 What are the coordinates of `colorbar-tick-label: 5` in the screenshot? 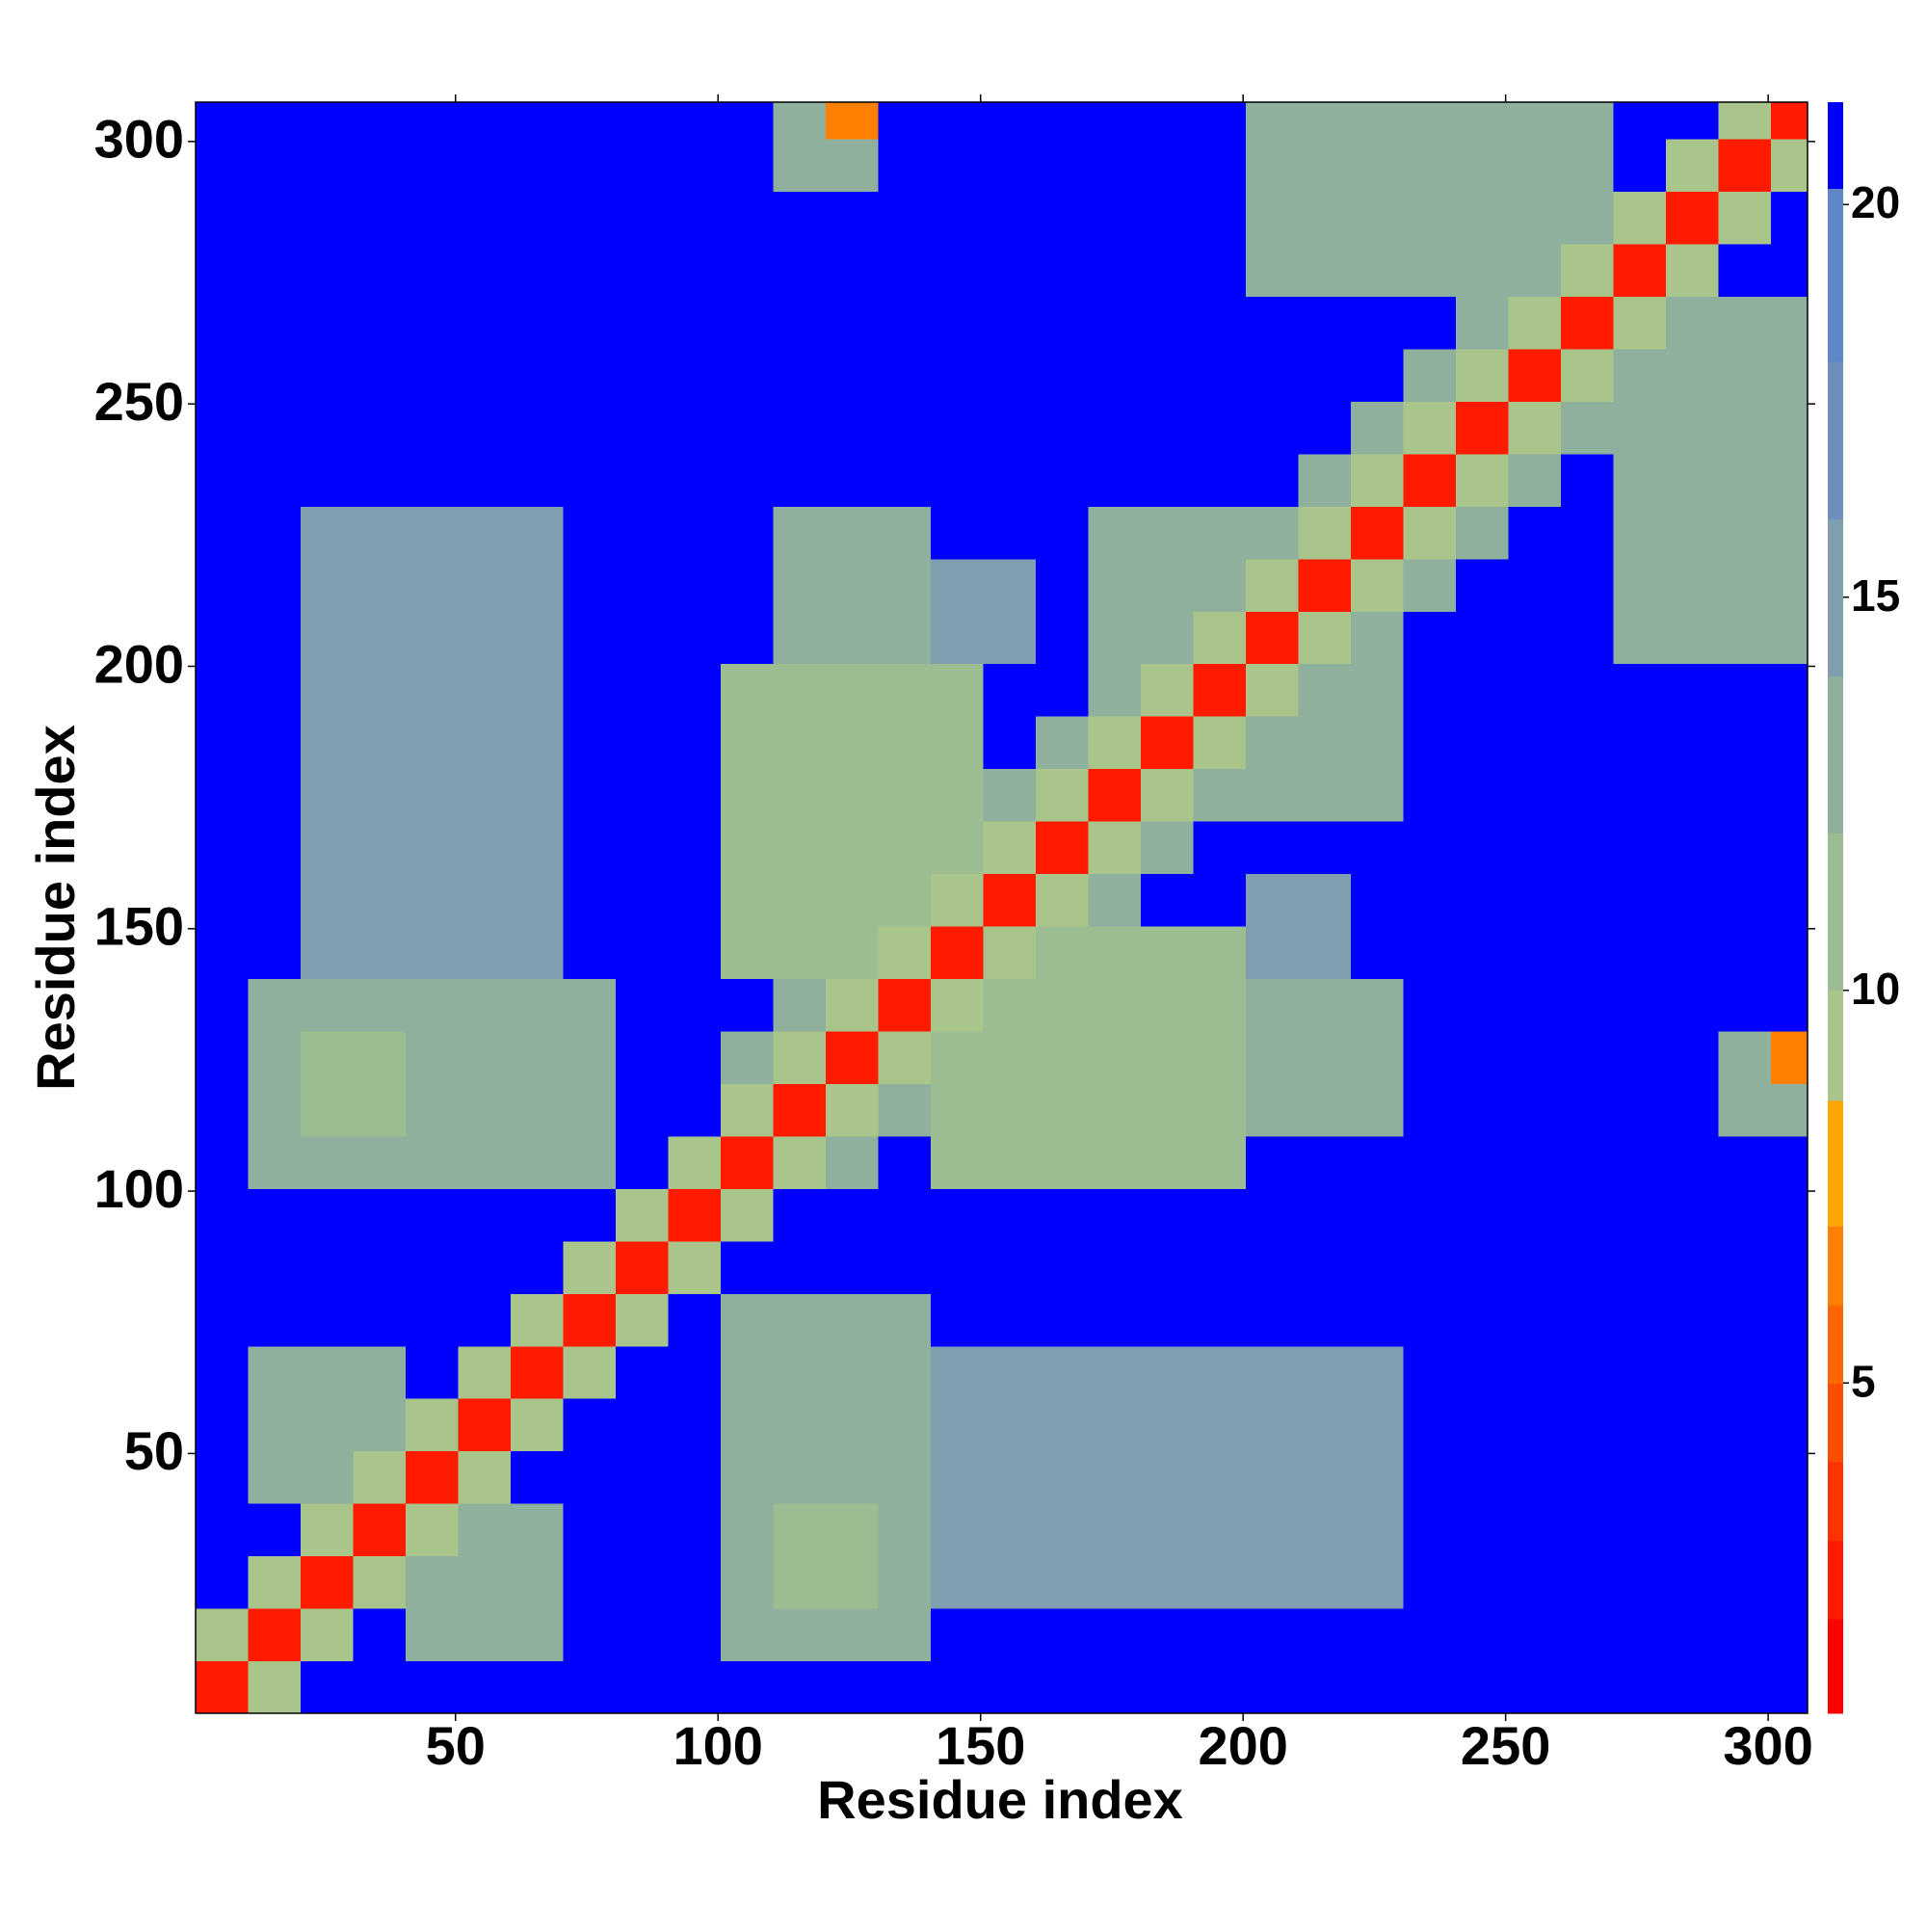 It's located at (1864, 1382).